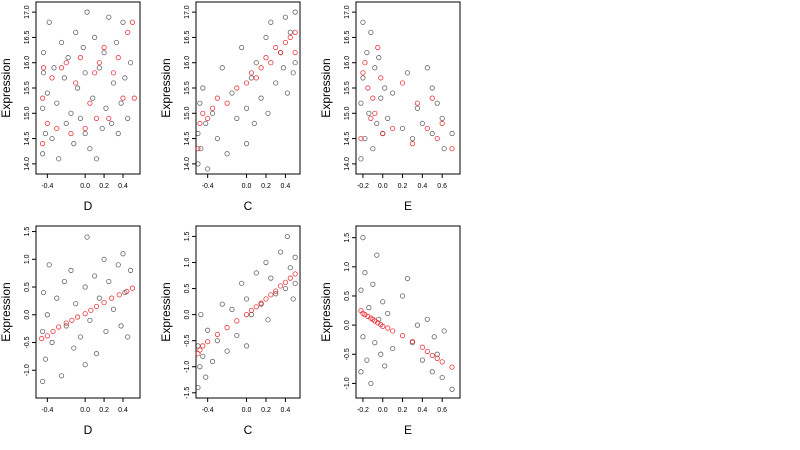 Image resolution: width=800 pixels, height=450 pixels. Describe the element at coordinates (347, 63) in the screenshot. I see `y-tick-label: 16.0` at that location.